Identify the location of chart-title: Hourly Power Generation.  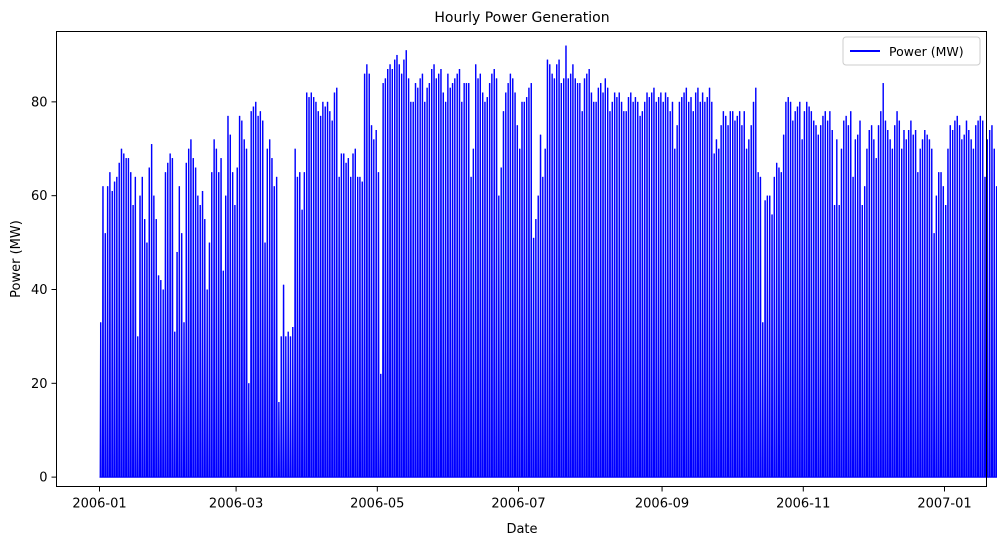
(521, 18).